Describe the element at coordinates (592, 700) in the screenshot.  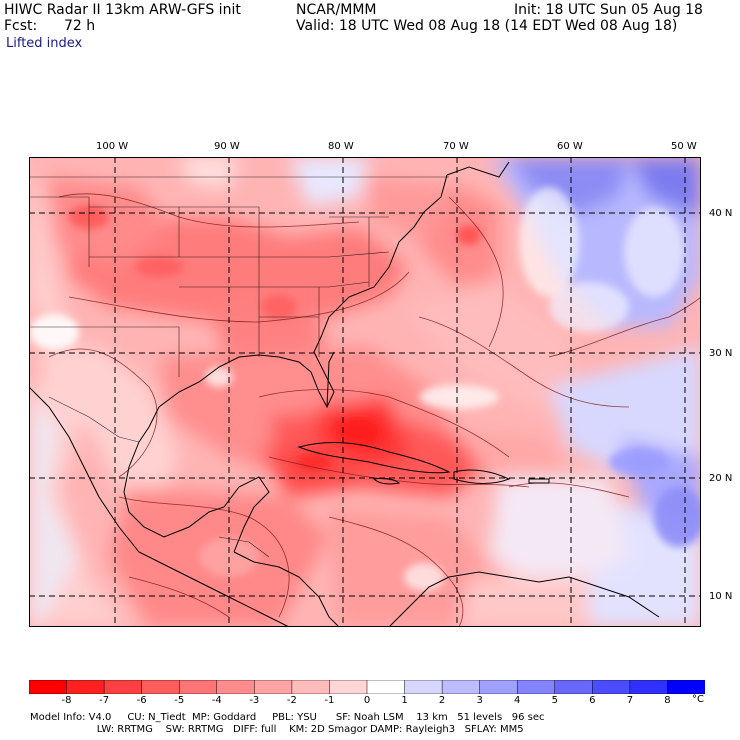
I see `colorbar-tick-label: 6` at that location.